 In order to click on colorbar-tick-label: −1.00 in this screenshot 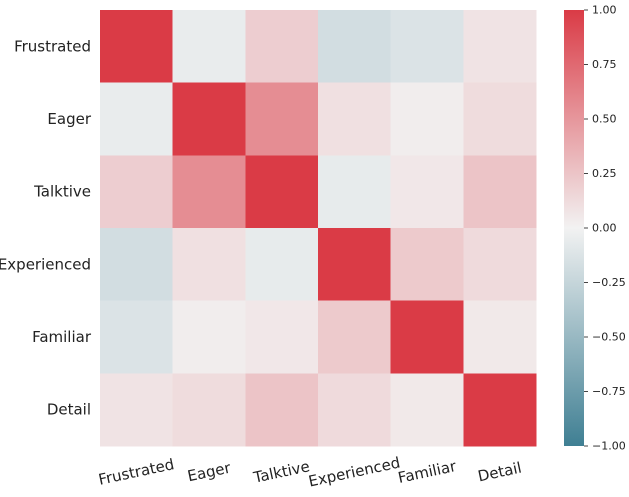, I will do `click(609, 446)`.